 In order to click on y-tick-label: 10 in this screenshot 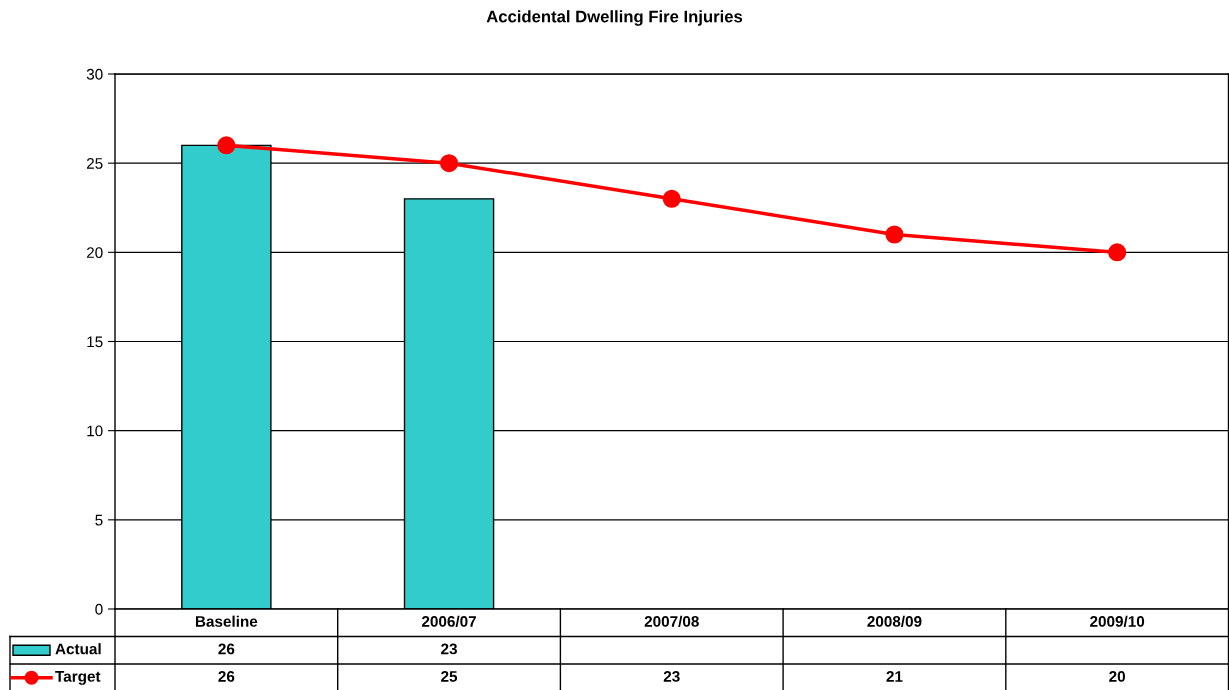, I will do `click(95, 431)`.